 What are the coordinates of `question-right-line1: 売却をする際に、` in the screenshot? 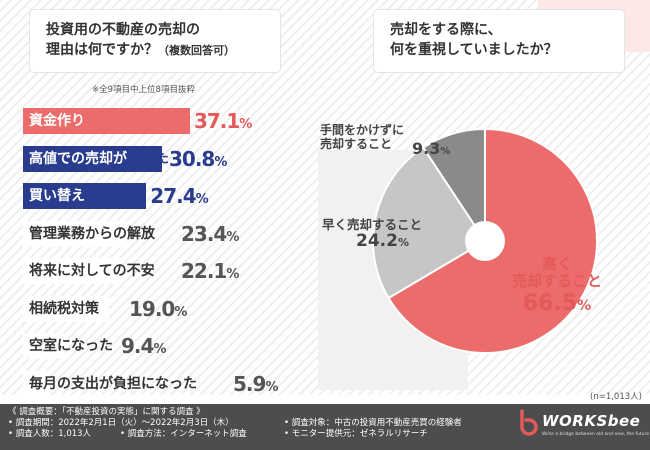 It's located at (446, 30).